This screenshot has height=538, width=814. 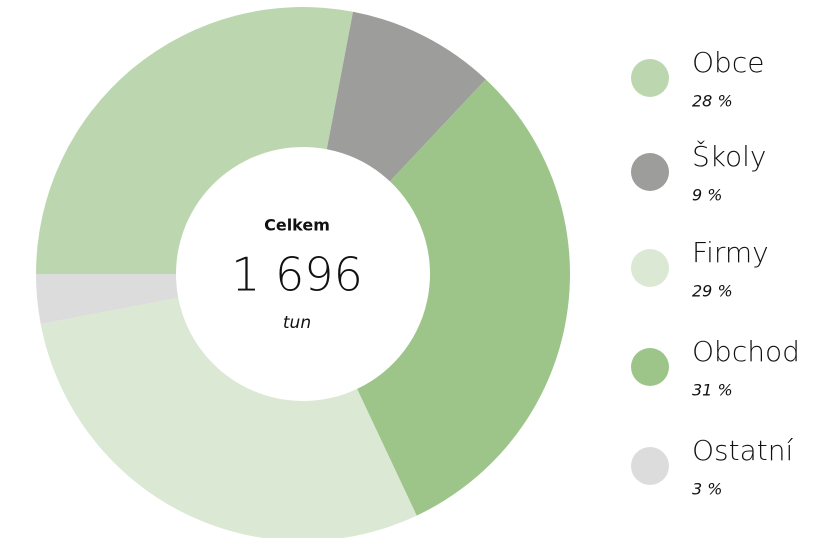 What do you see at coordinates (746, 351) in the screenshot?
I see `legend-label: Obchod` at bounding box center [746, 351].